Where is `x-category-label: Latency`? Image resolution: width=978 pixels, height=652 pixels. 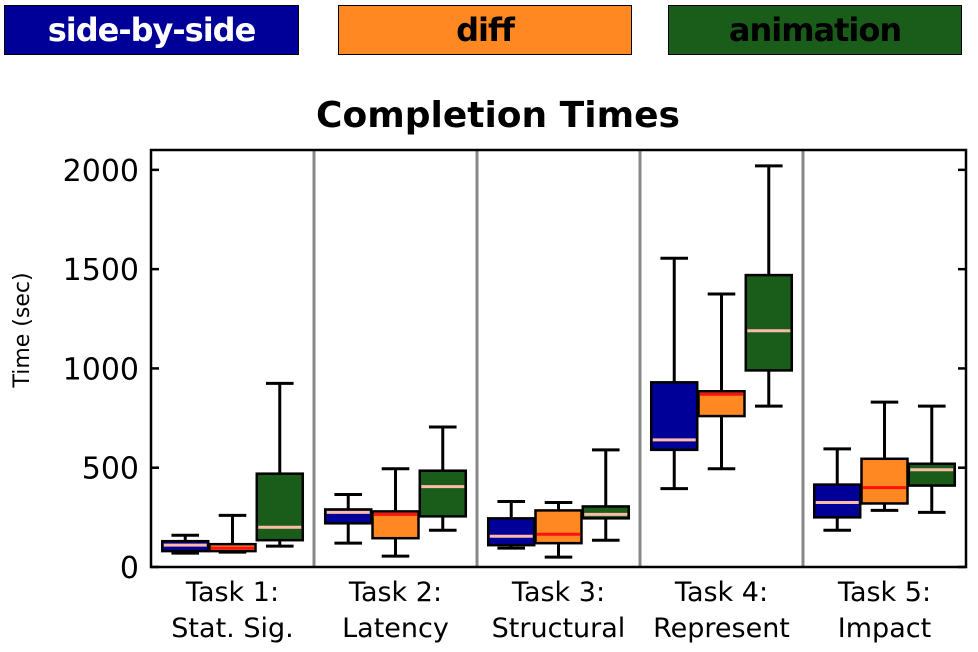 x-category-label: Latency is located at coordinates (395, 628).